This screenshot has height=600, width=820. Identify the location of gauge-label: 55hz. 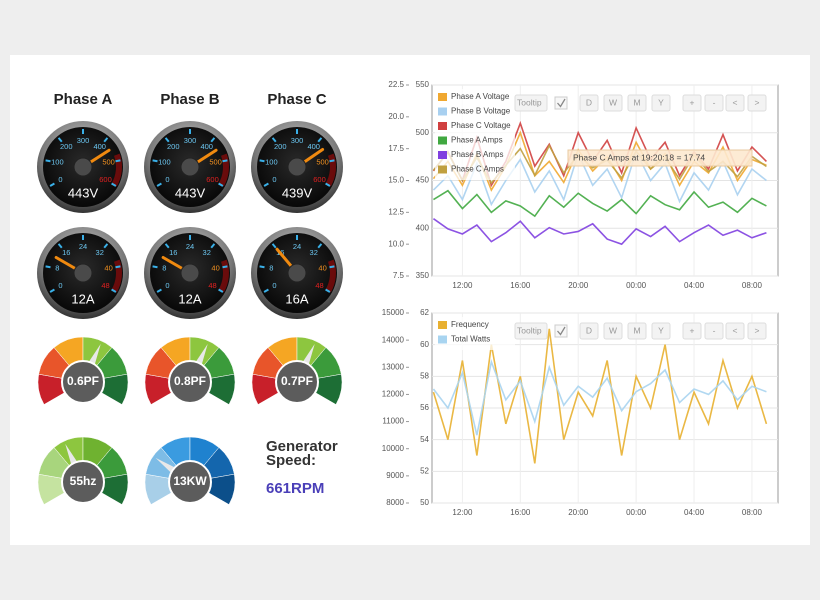
(83, 481).